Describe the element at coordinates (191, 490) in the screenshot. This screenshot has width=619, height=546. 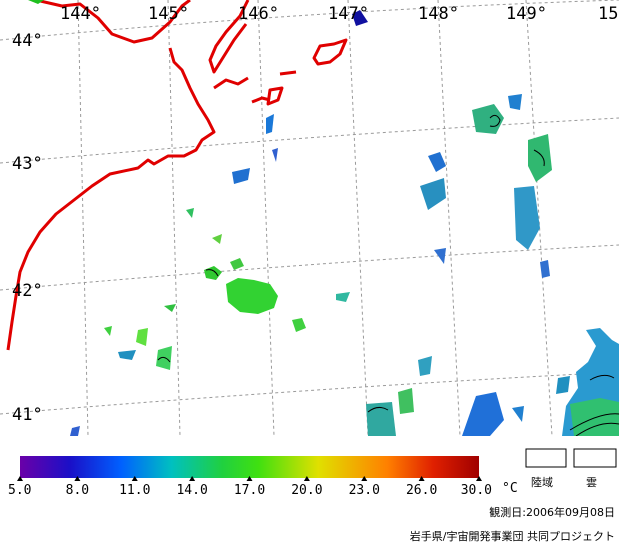
I see `colorbar-tick-label: 14.0` at that location.